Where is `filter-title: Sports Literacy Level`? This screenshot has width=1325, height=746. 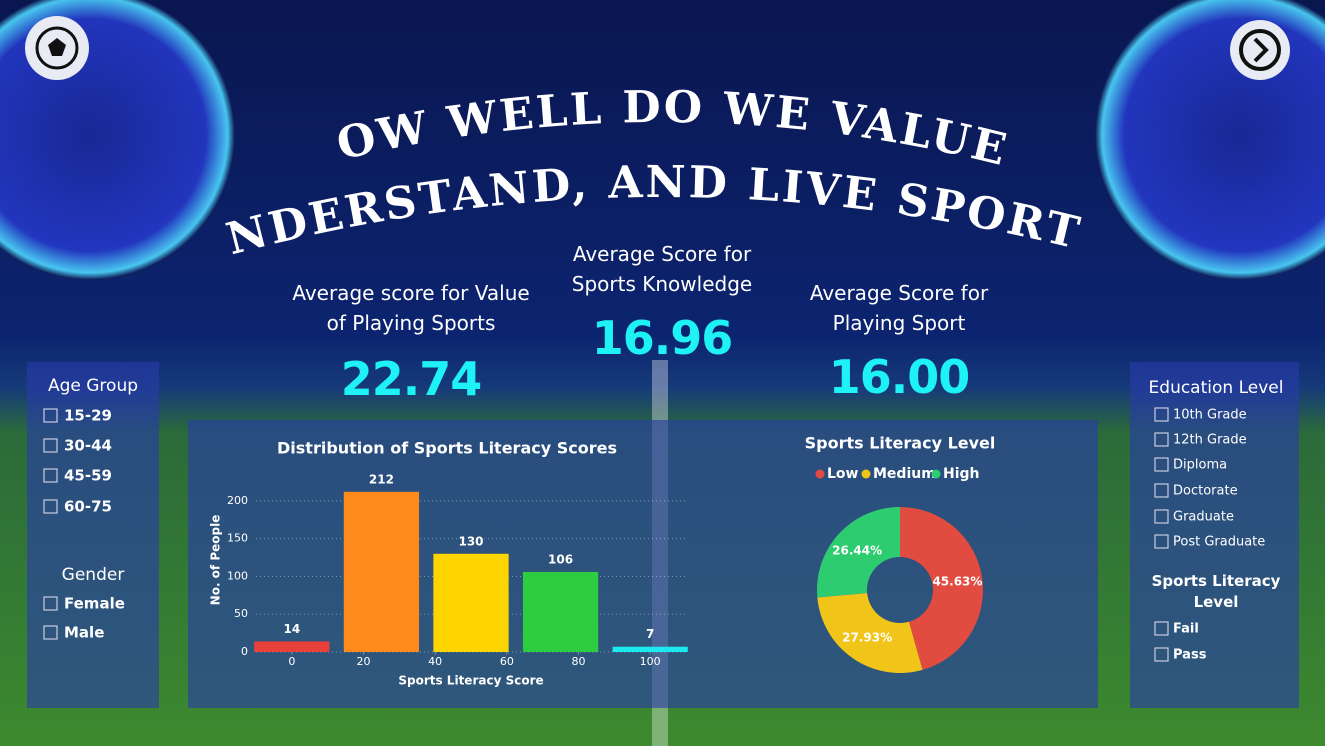 filter-title: Sports Literacy Level is located at coordinates (1216, 591).